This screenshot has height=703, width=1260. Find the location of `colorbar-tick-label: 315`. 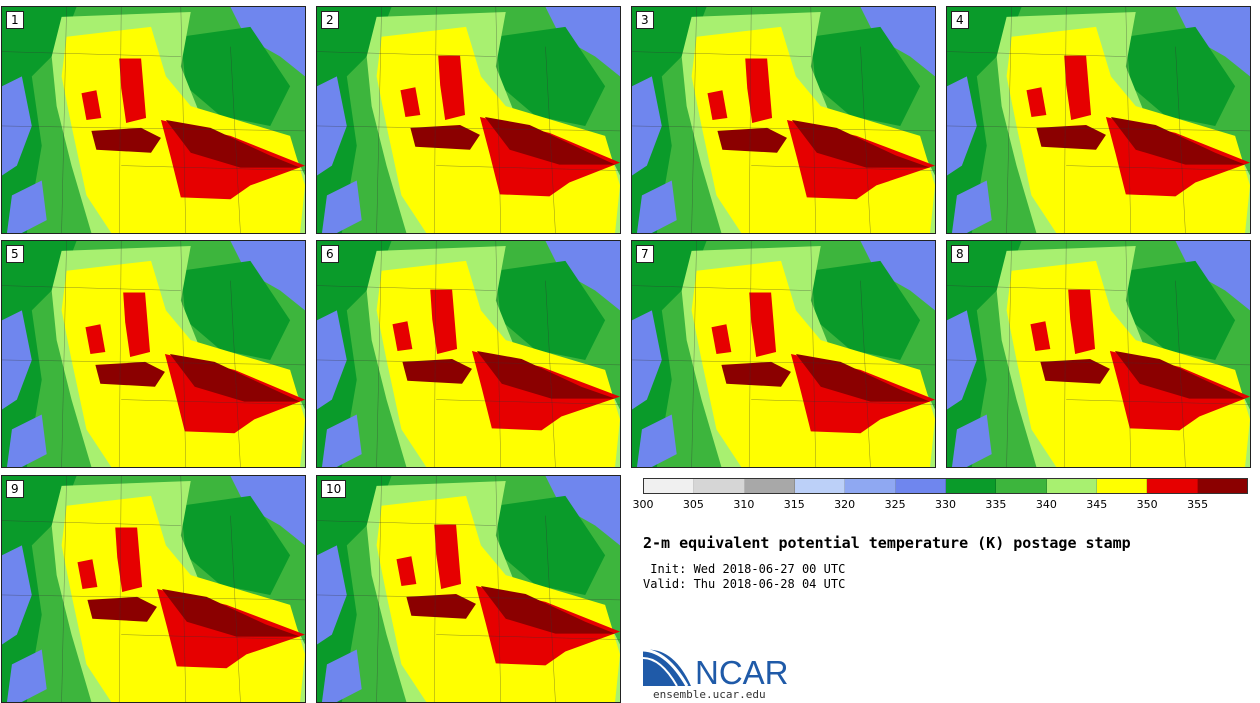

colorbar-tick-label: 315 is located at coordinates (794, 504).